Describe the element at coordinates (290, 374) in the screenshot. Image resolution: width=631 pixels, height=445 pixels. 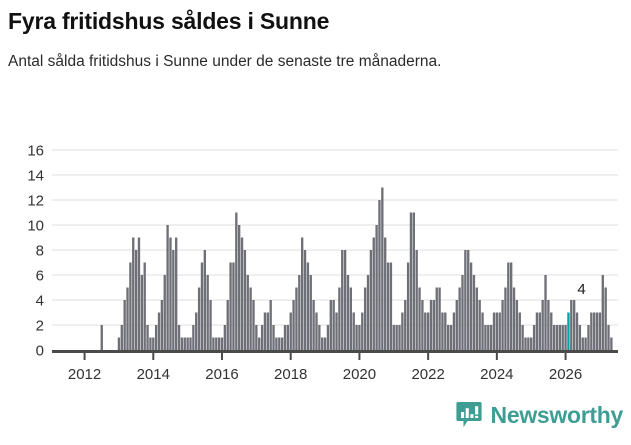
I see `x-axis-tick-label: 2018` at that location.